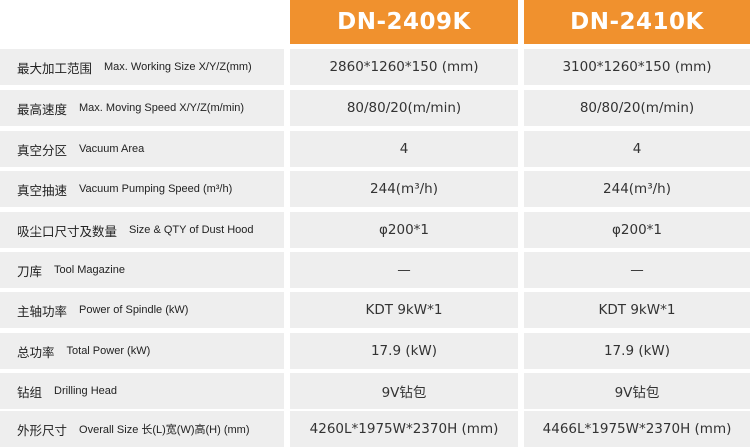 This screenshot has width=750, height=447. I want to click on row-label: 最大加工范围 Max. Working Size X/Y/Z(mm), so click(142, 67).